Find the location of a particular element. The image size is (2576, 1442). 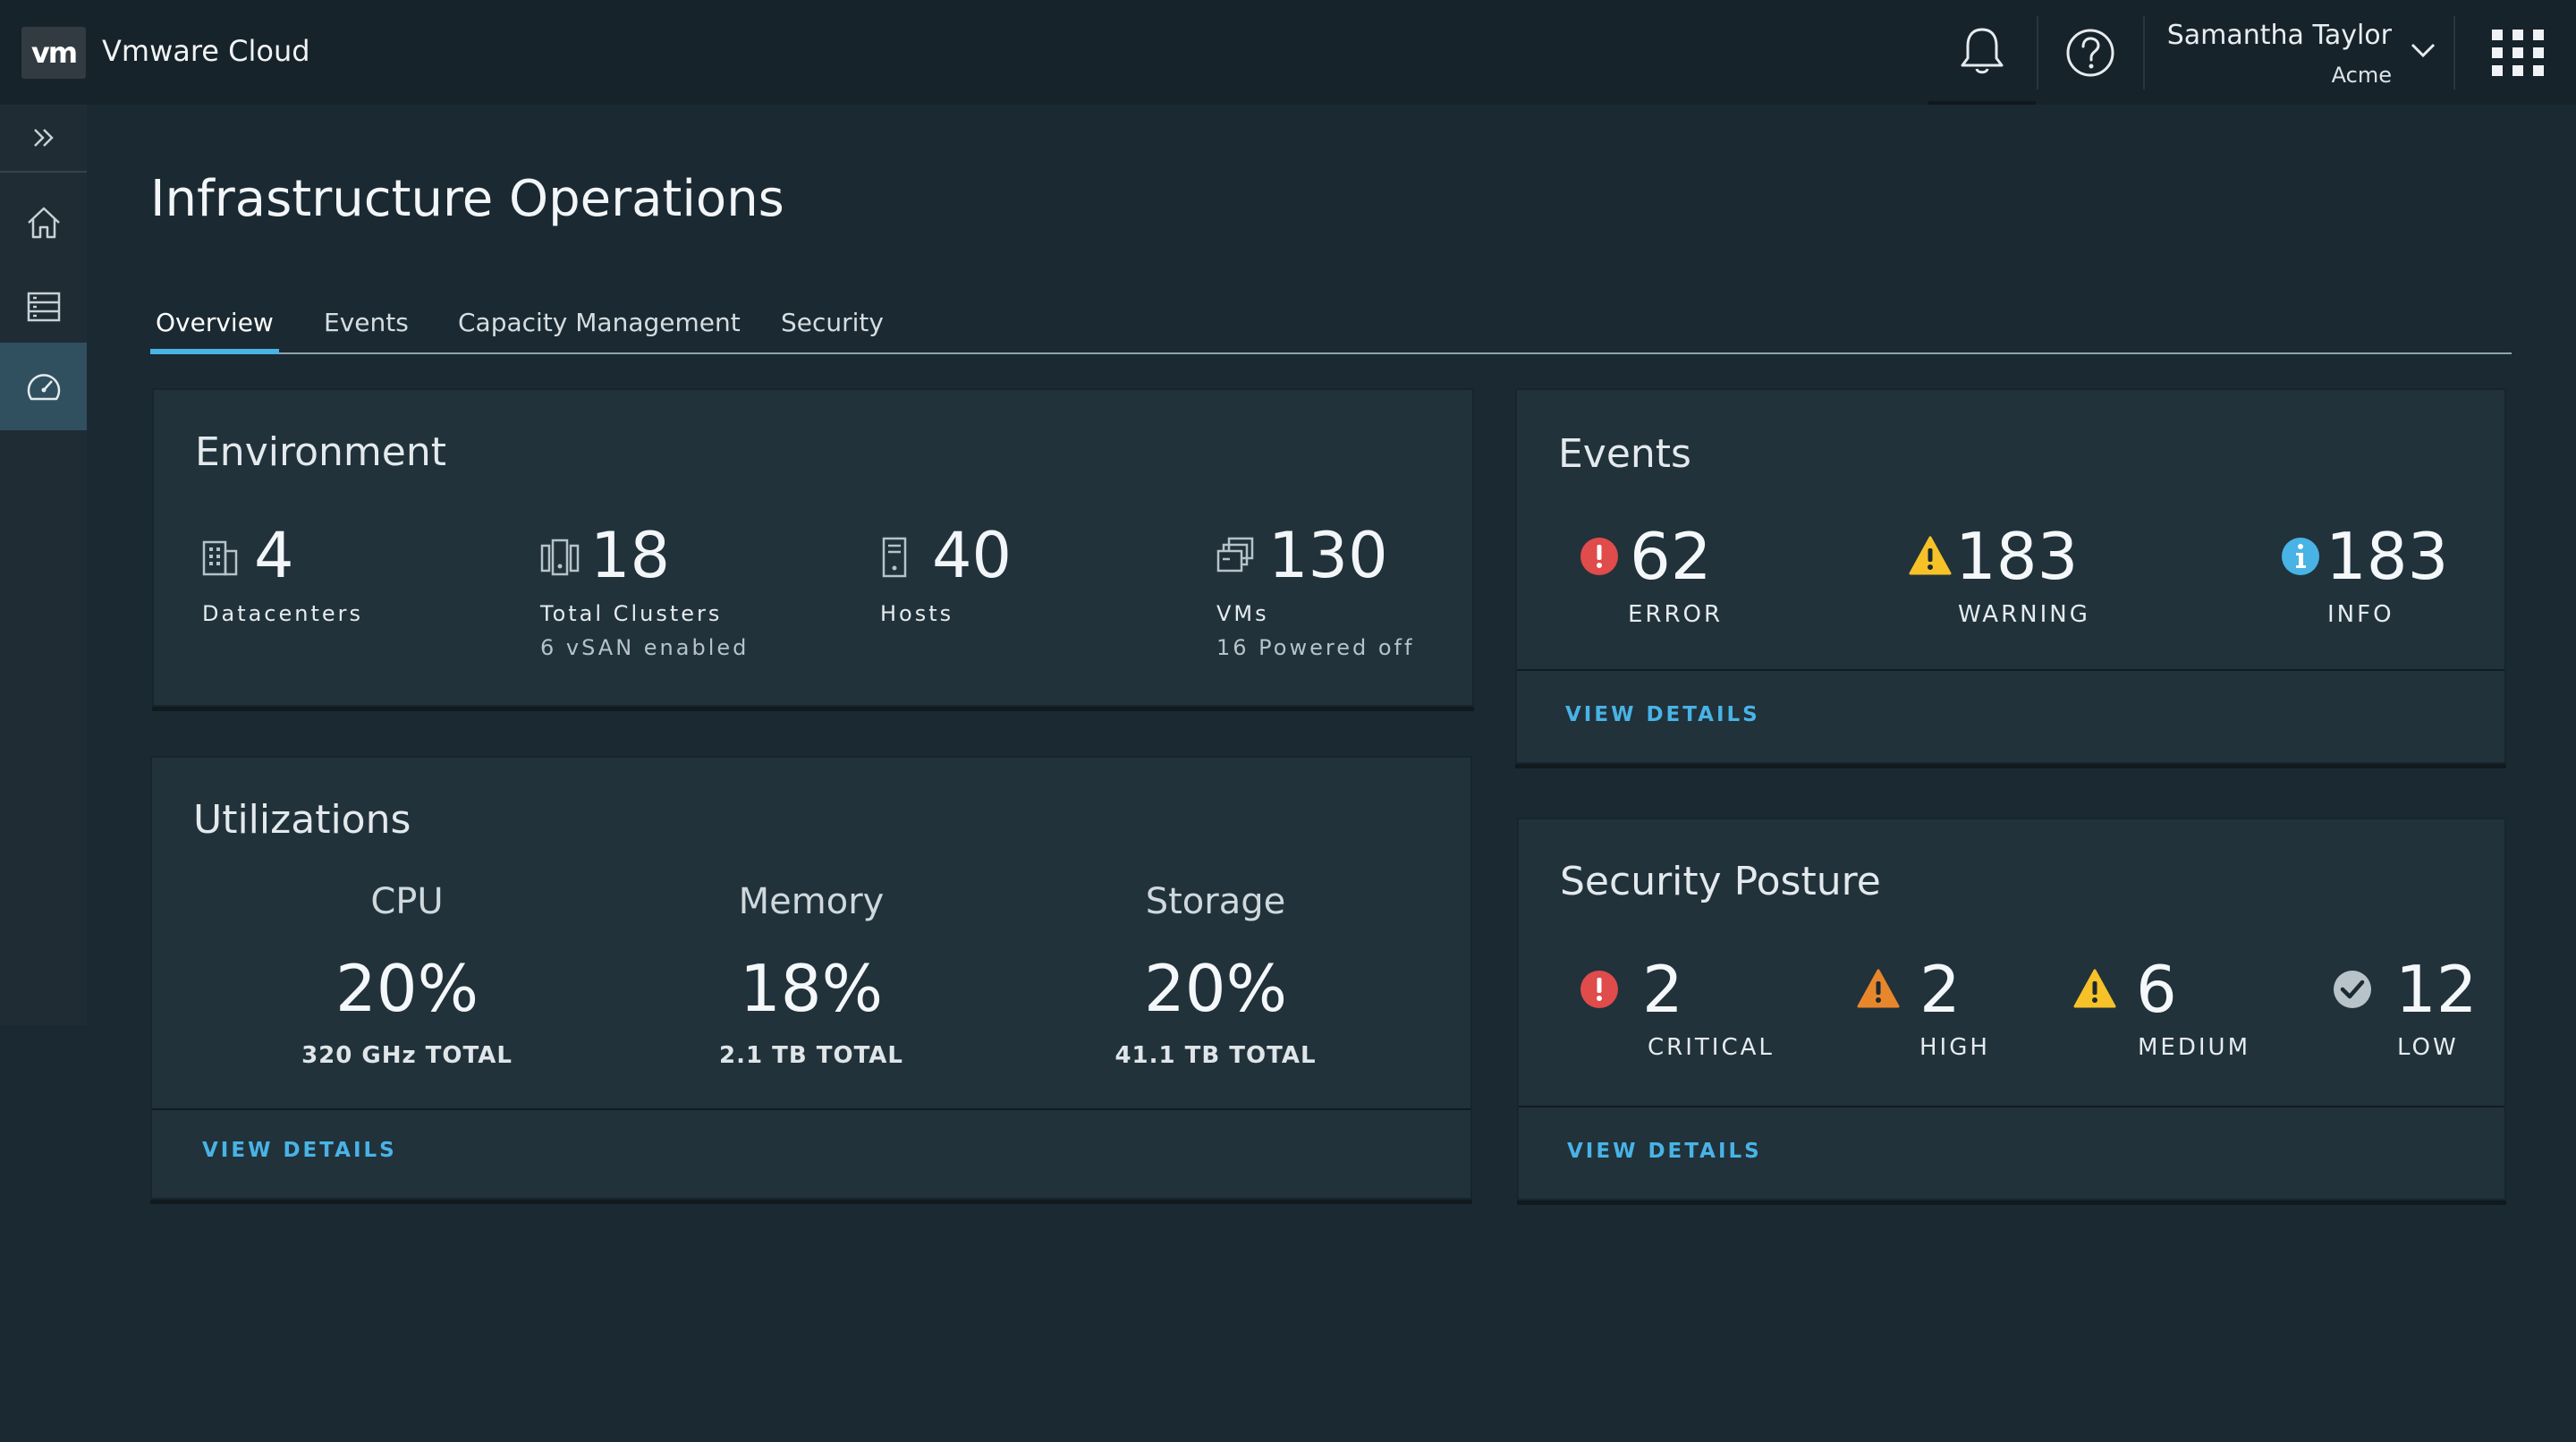

utilizations-footer: VIEW DETAILS is located at coordinates (811, 1153).